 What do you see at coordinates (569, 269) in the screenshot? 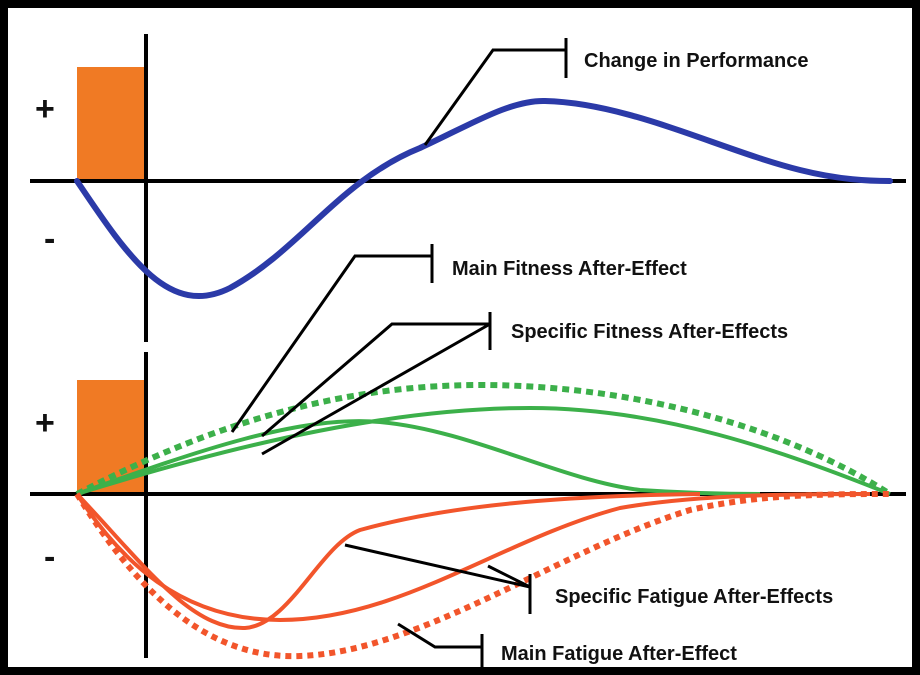
I see `label-main-fitness: Main Fitness After-Effect` at bounding box center [569, 269].